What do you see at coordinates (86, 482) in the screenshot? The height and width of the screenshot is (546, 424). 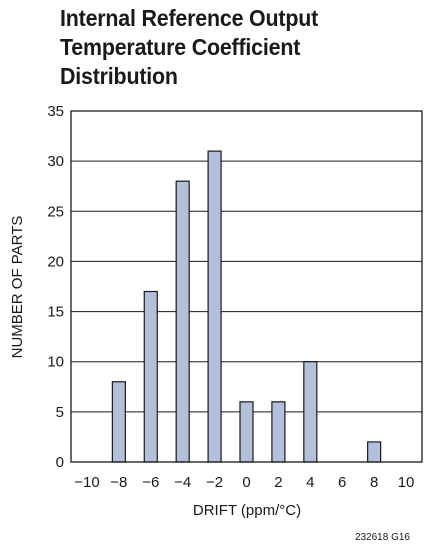 I see `x-tick-label: −10` at bounding box center [86, 482].